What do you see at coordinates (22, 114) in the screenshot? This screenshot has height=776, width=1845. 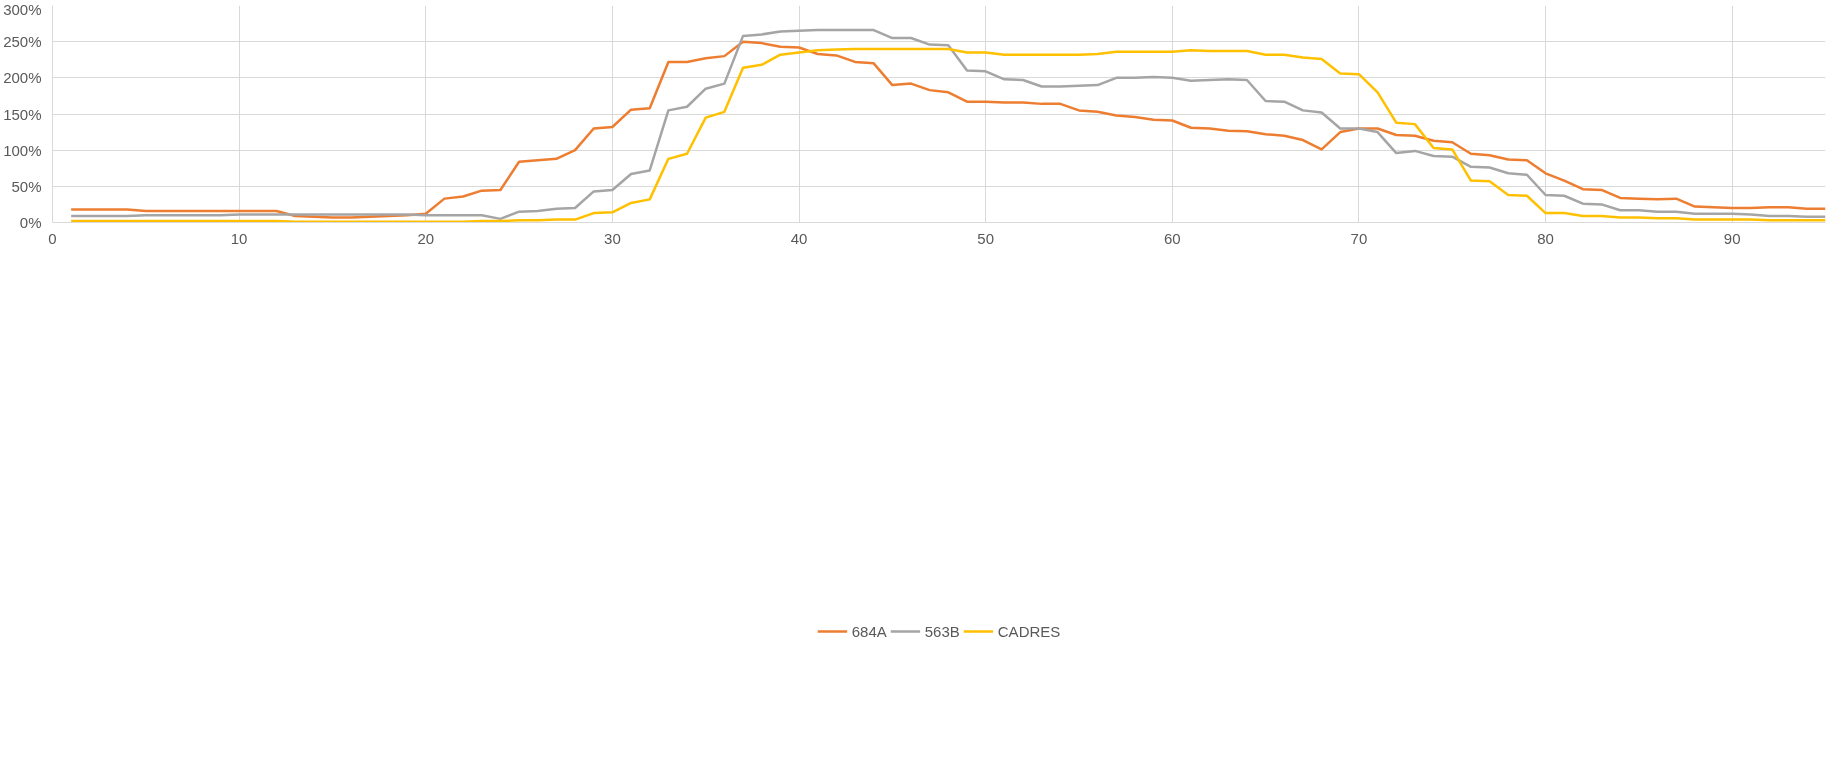 I see `y-tick-label: 150%` at bounding box center [22, 114].